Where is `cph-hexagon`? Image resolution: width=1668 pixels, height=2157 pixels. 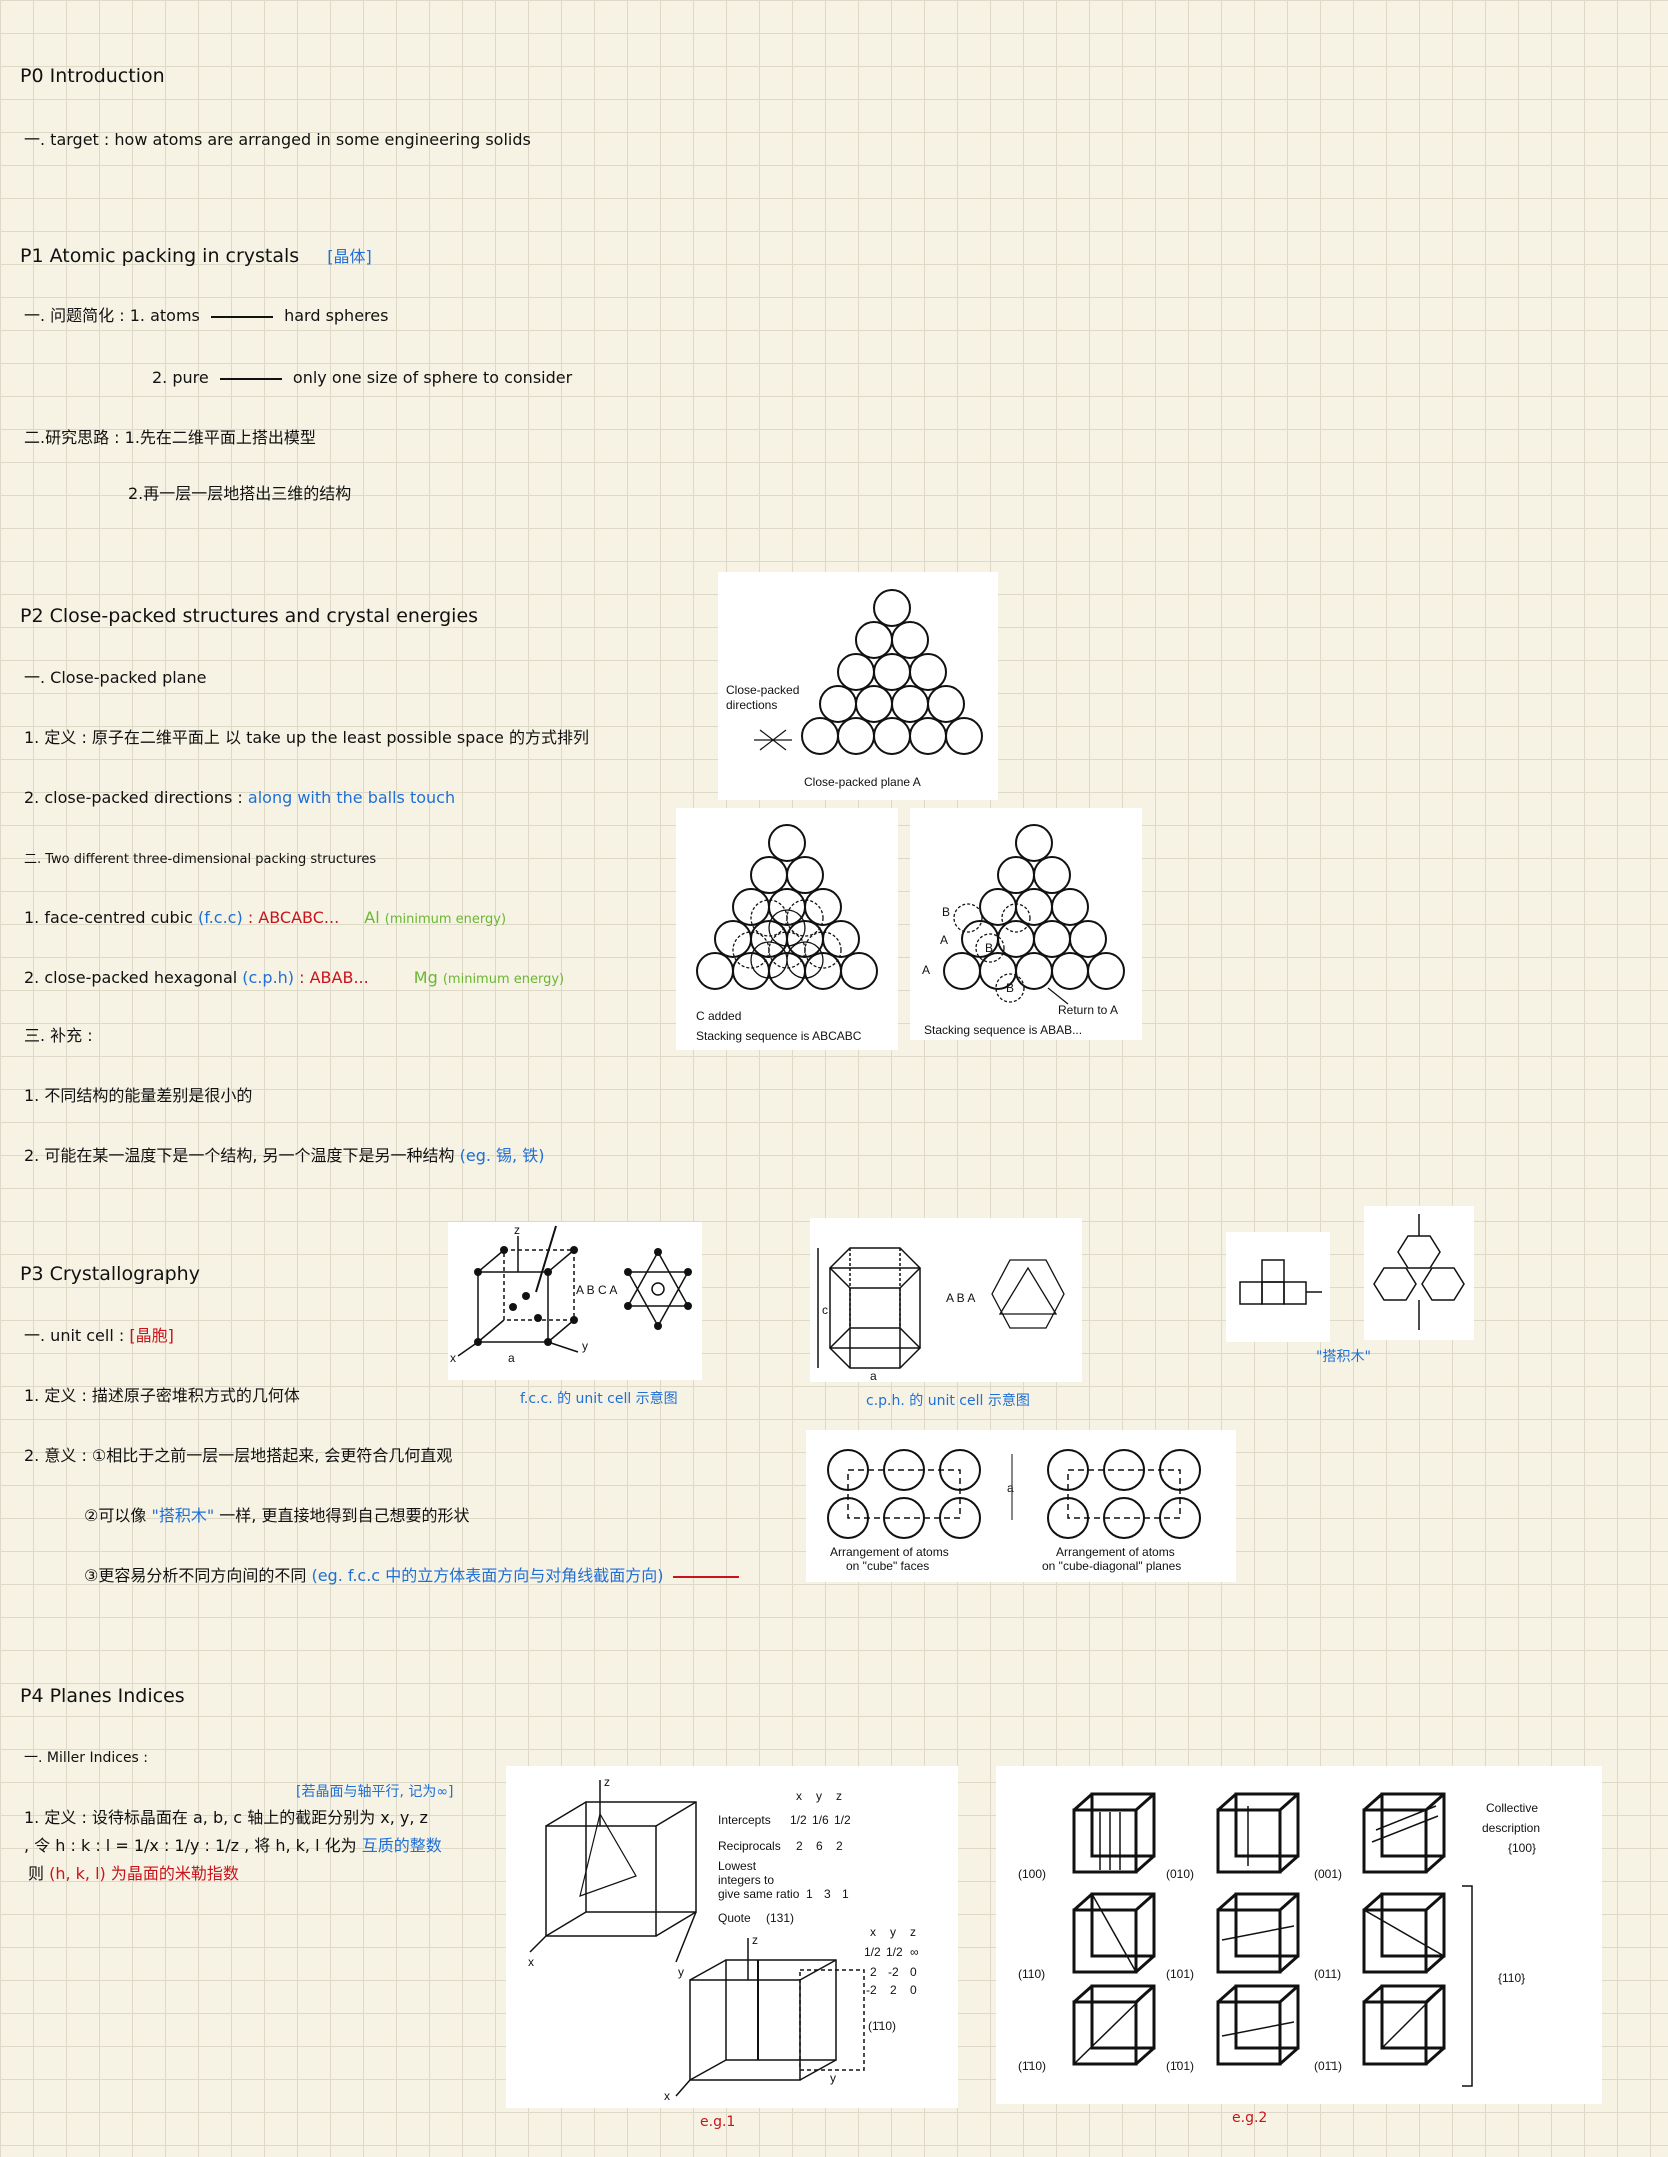
cph-hexagon is located at coordinates (1028, 1294).